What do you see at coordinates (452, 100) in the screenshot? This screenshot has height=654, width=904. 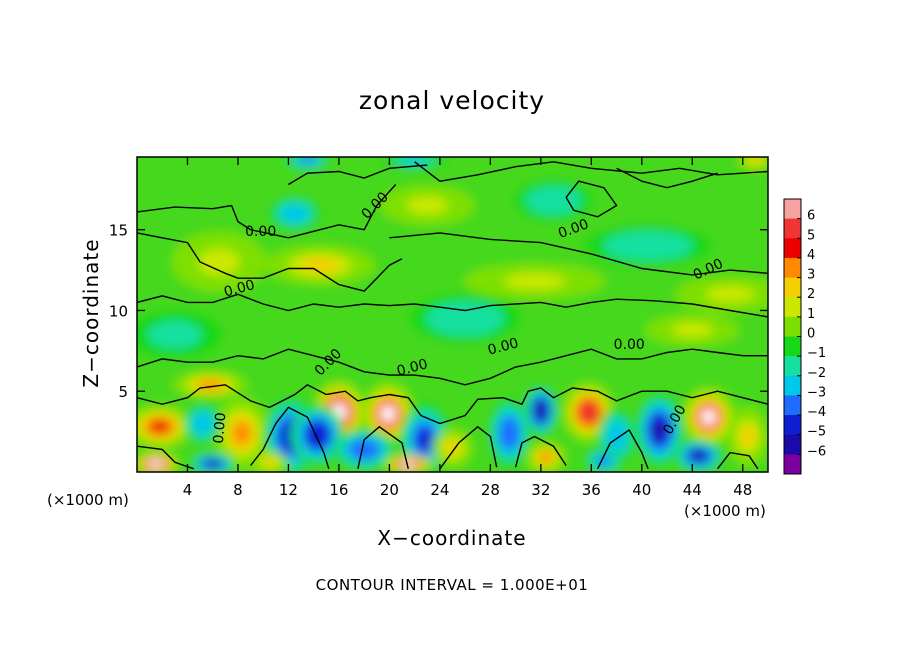 I see `chart-title: zonal velocity` at bounding box center [452, 100].